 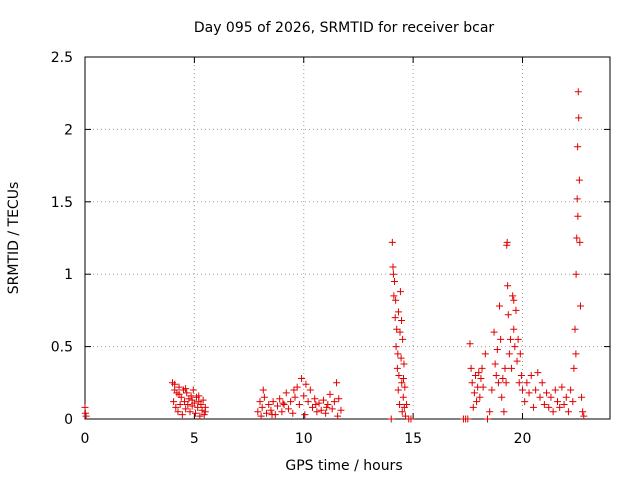 I want to click on y-tick-label: 1.5, so click(x=62, y=203).